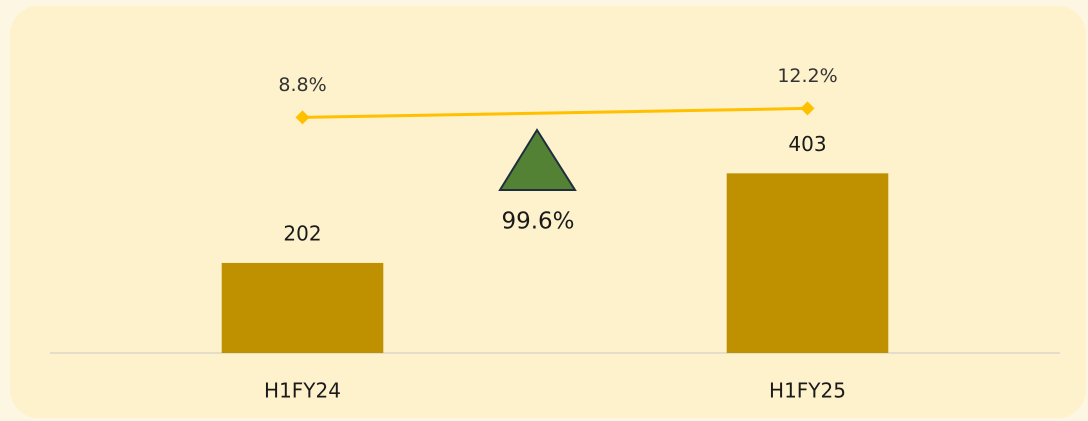 Image resolution: width=1088 pixels, height=421 pixels. I want to click on line-value-label: 12.2%, so click(807, 76).